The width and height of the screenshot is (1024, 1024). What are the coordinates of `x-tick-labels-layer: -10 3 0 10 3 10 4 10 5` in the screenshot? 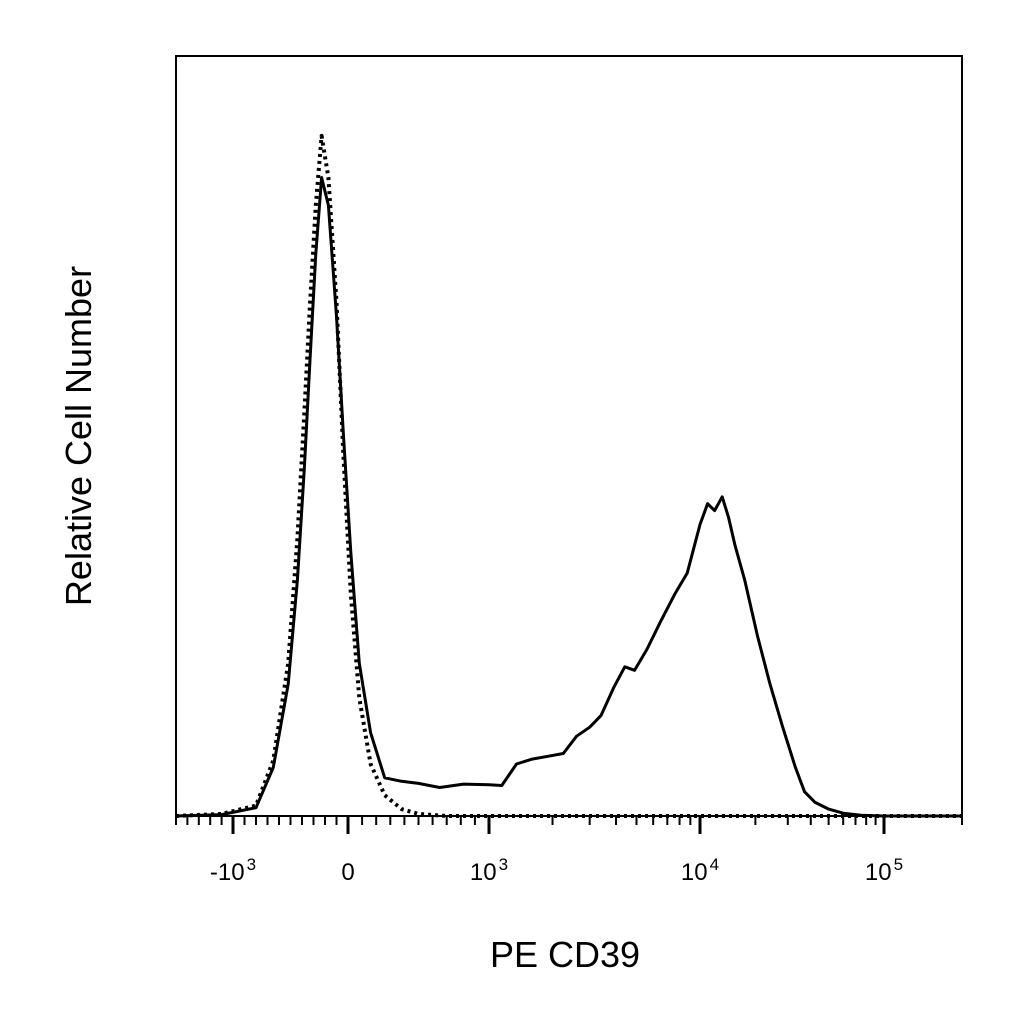 It's located at (556, 870).